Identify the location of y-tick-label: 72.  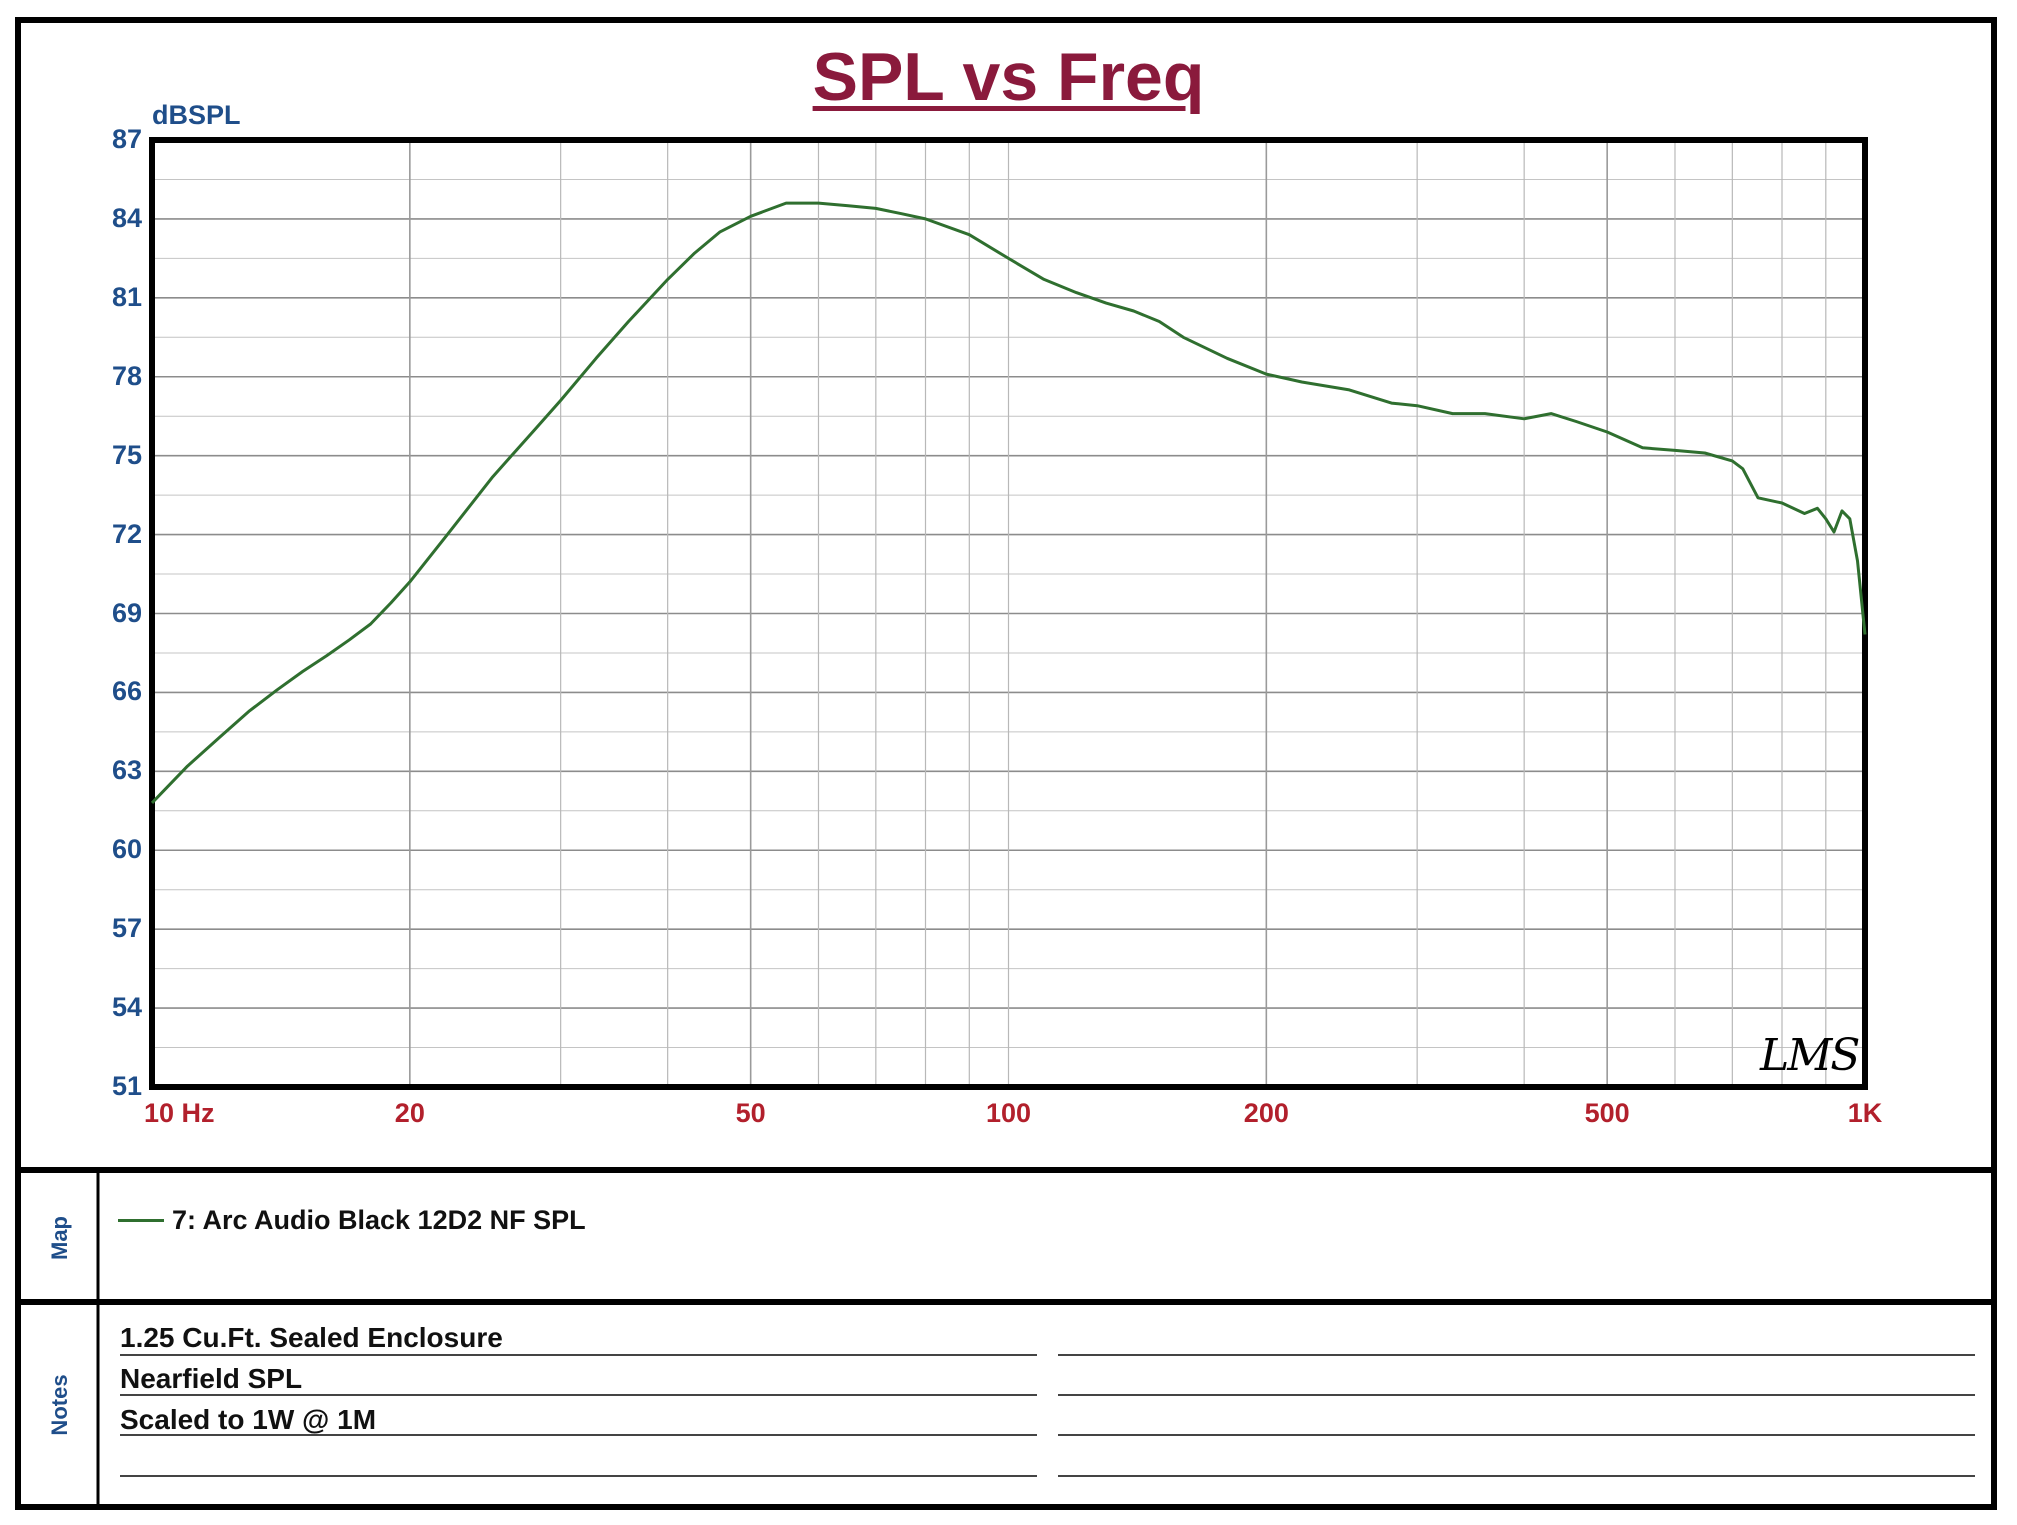
(126, 533).